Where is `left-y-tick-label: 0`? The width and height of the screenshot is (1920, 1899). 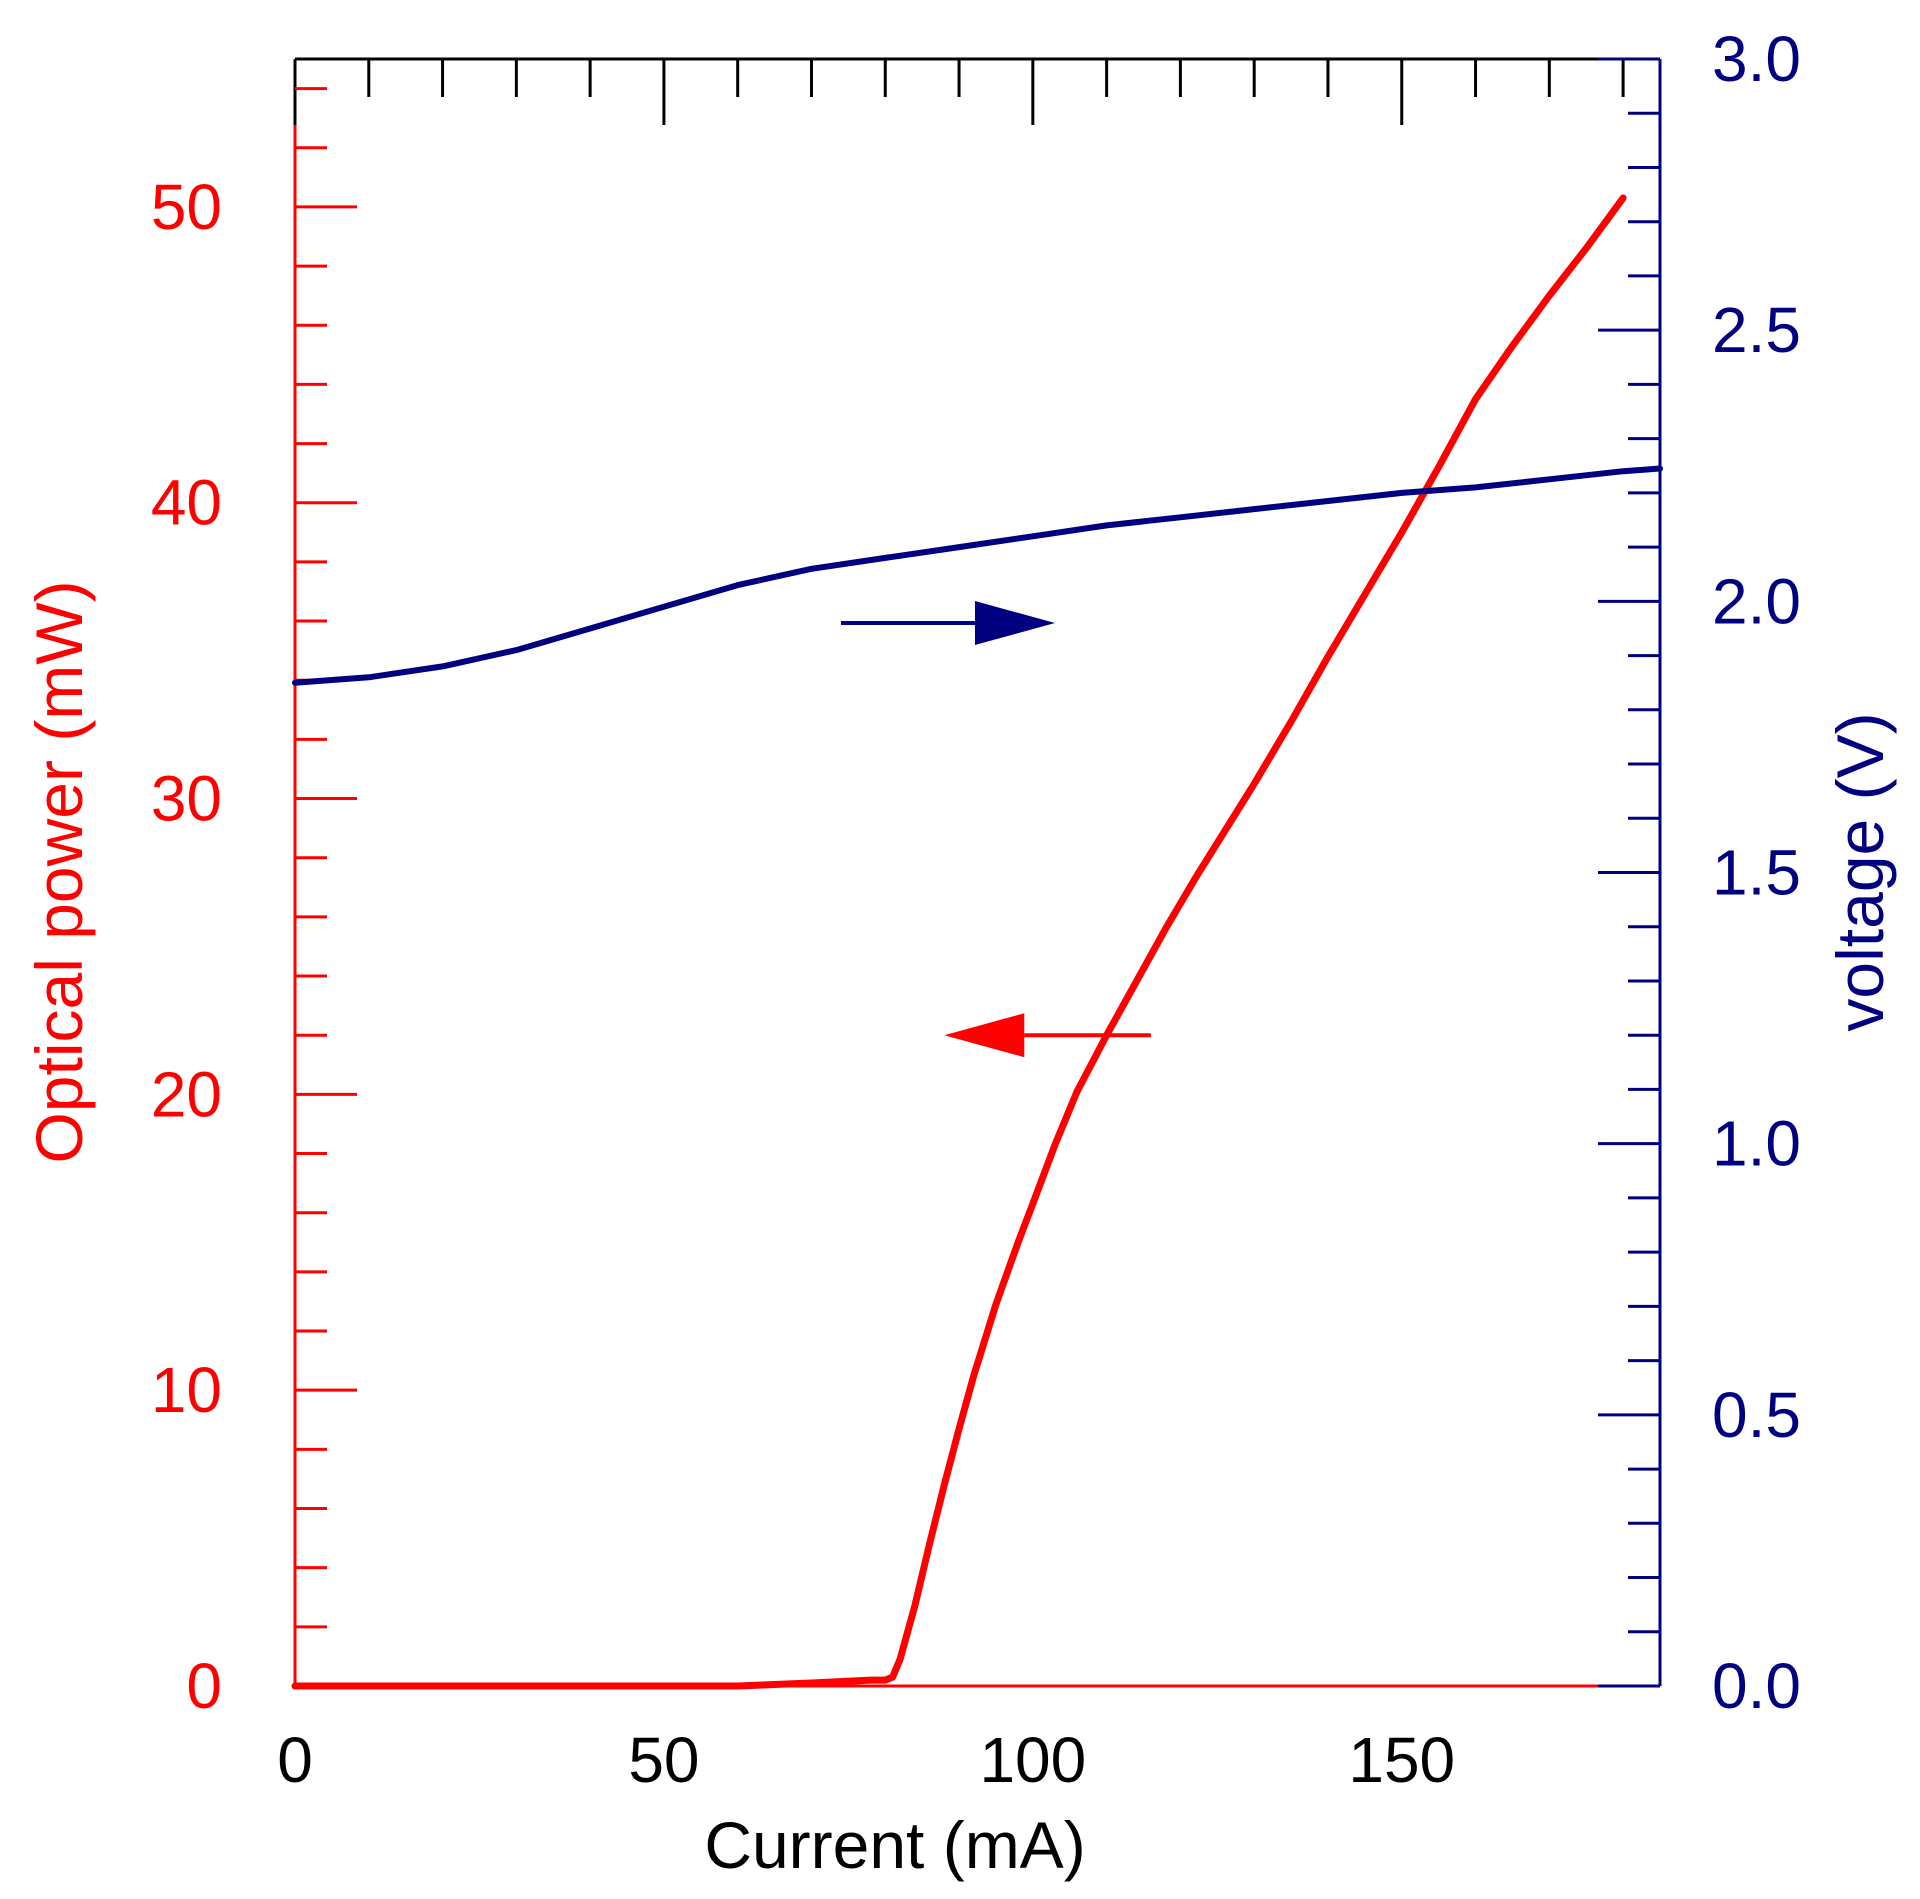
left-y-tick-label: 0 is located at coordinates (204, 1686).